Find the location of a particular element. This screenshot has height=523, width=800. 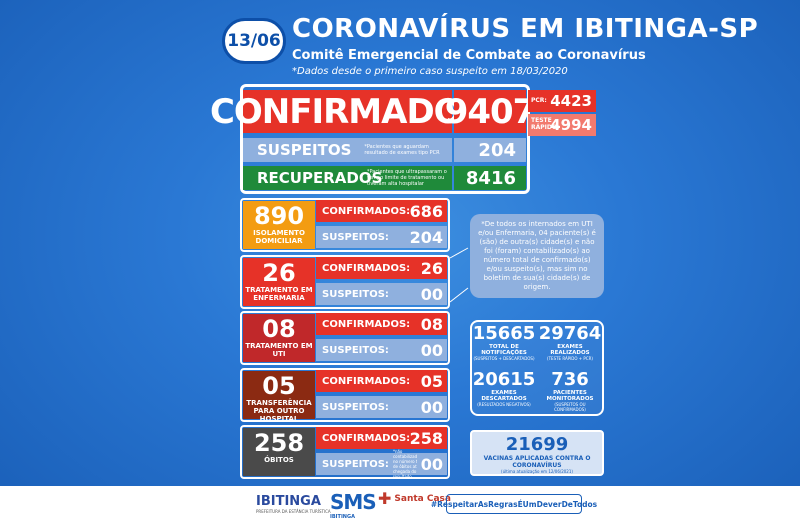

stat-value: 15665 is located at coordinates (504, 333).